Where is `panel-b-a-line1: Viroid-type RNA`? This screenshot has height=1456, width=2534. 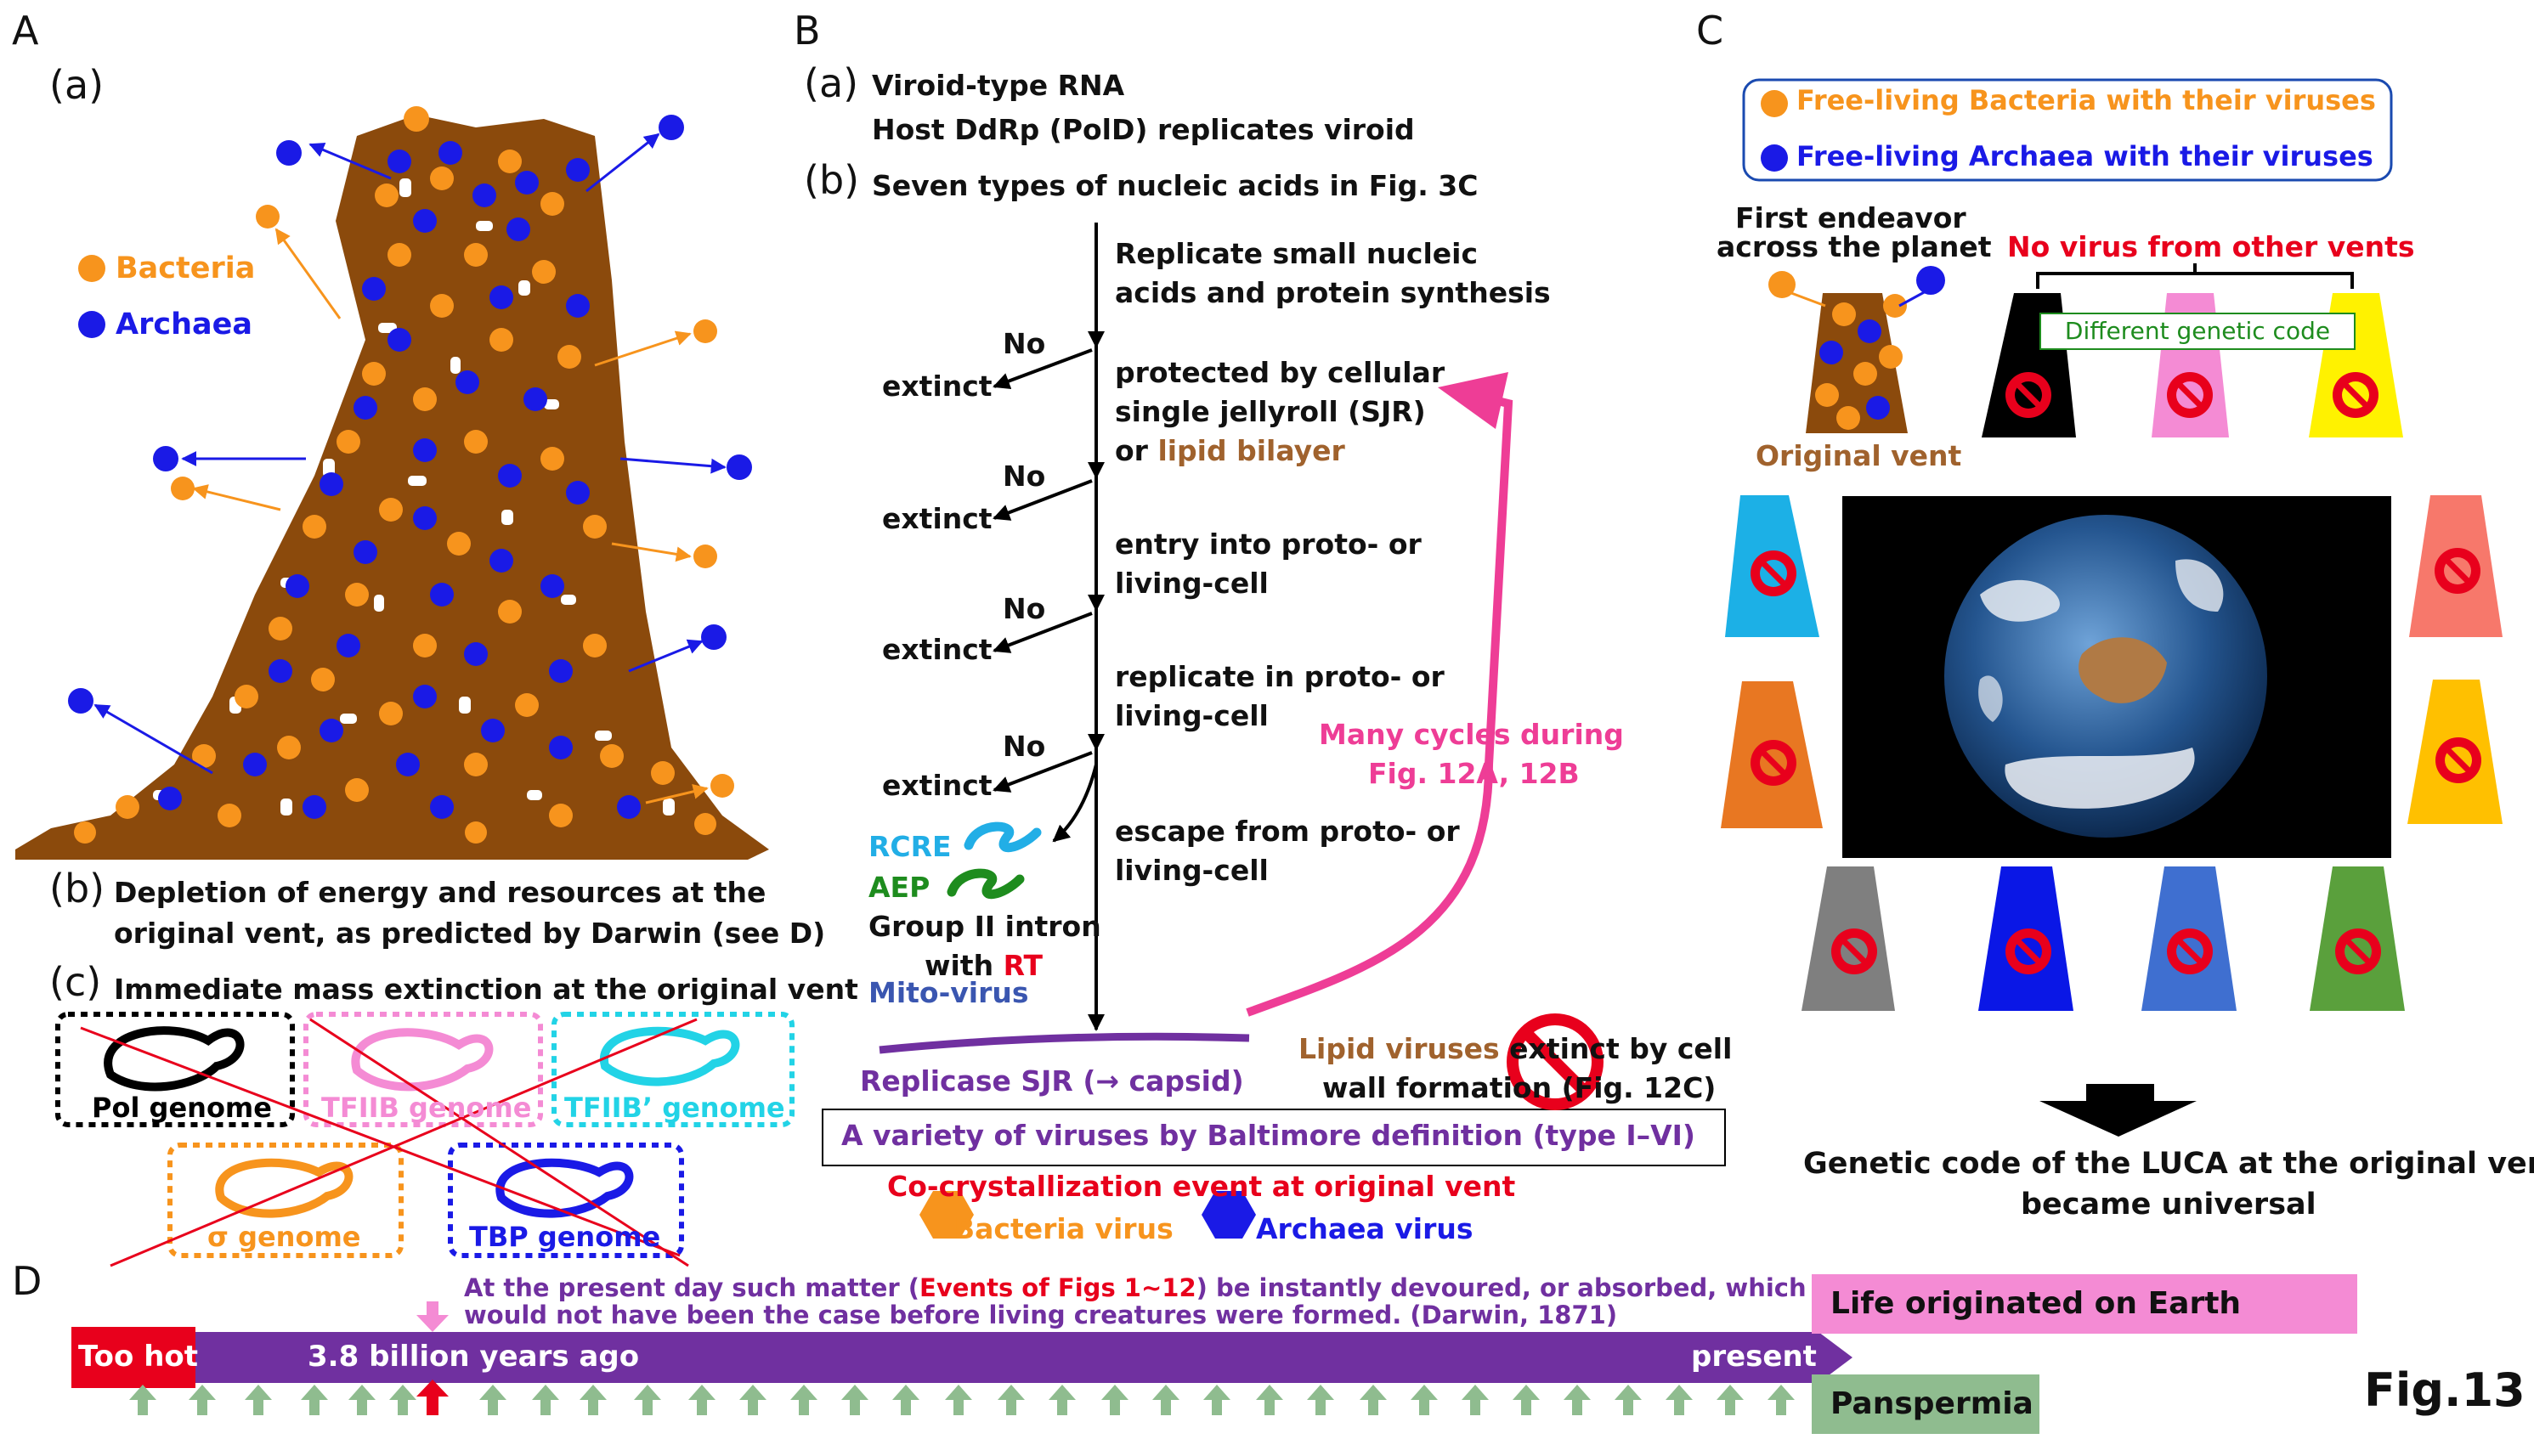
panel-b-a-line1: Viroid-type RNA is located at coordinates (999, 85).